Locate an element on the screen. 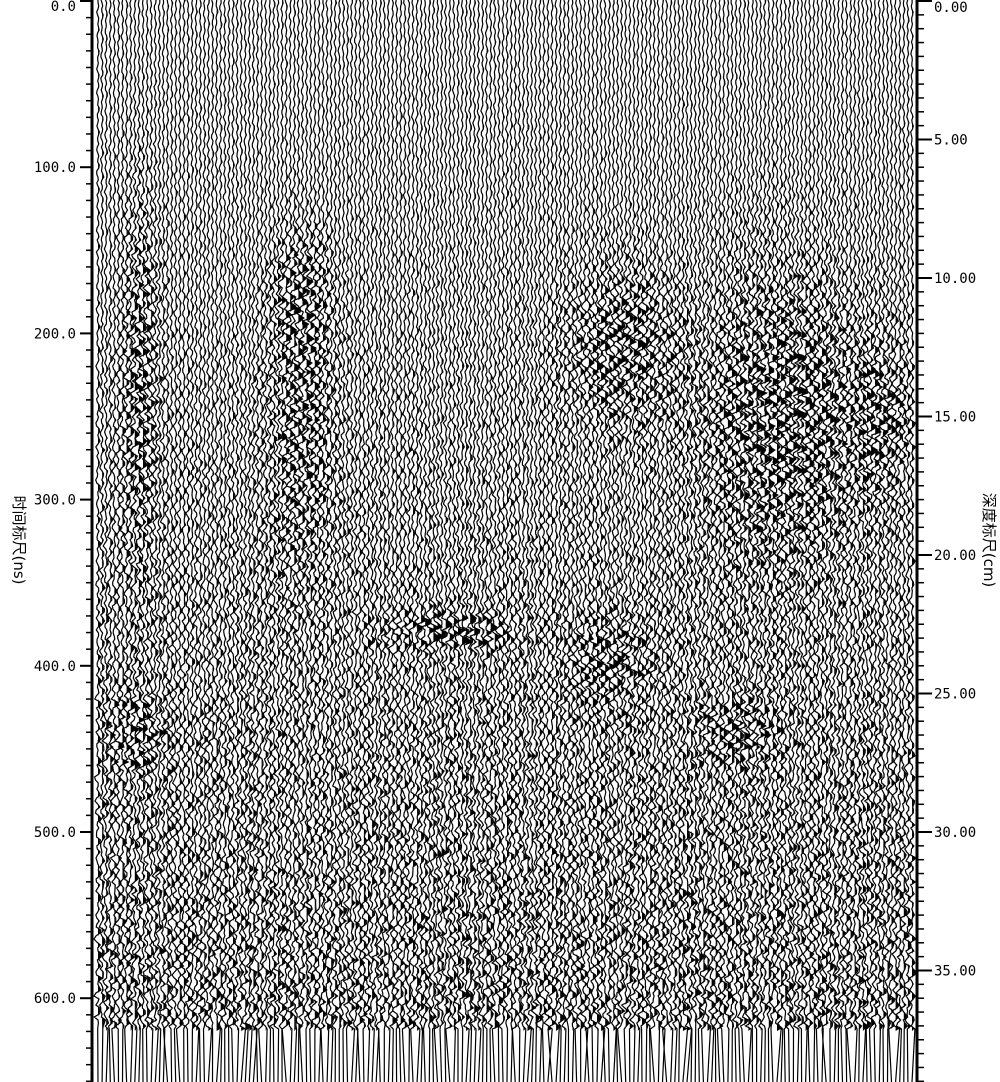  time-tick-label: 0.0 is located at coordinates (63, 7).